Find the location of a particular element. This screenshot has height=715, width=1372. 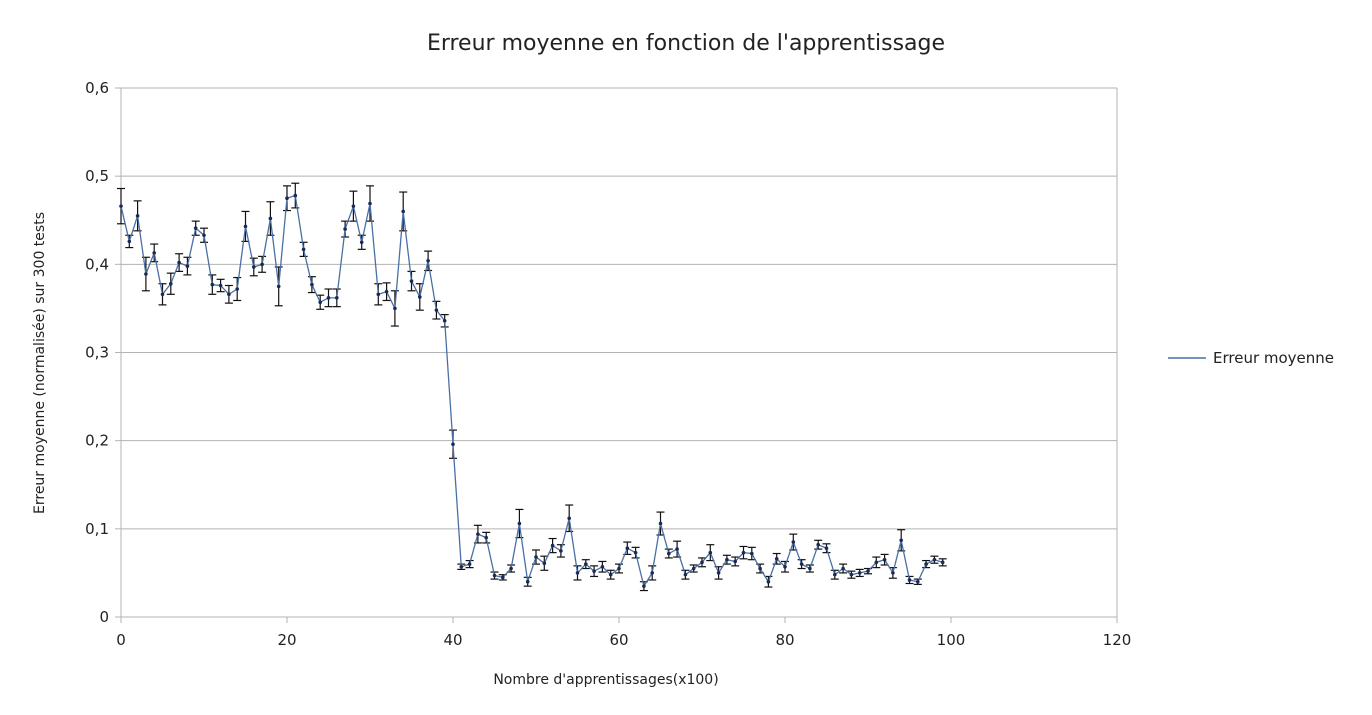

x-tick-labels: 0 20 40 60 80 100 120 is located at coordinates (623, 640).